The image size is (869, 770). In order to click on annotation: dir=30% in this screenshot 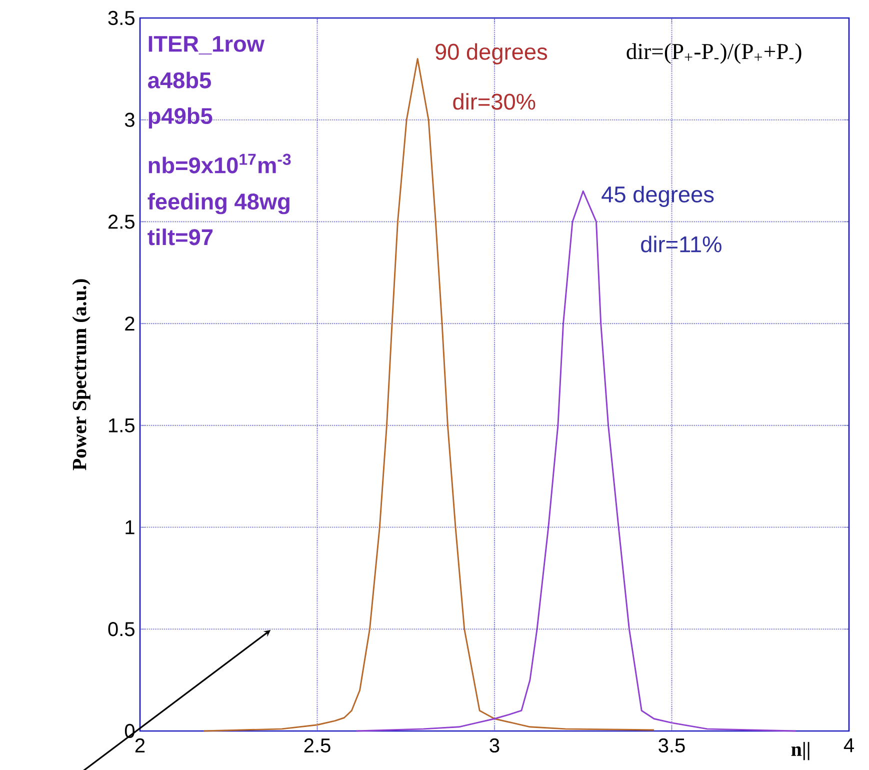, I will do `click(494, 101)`.